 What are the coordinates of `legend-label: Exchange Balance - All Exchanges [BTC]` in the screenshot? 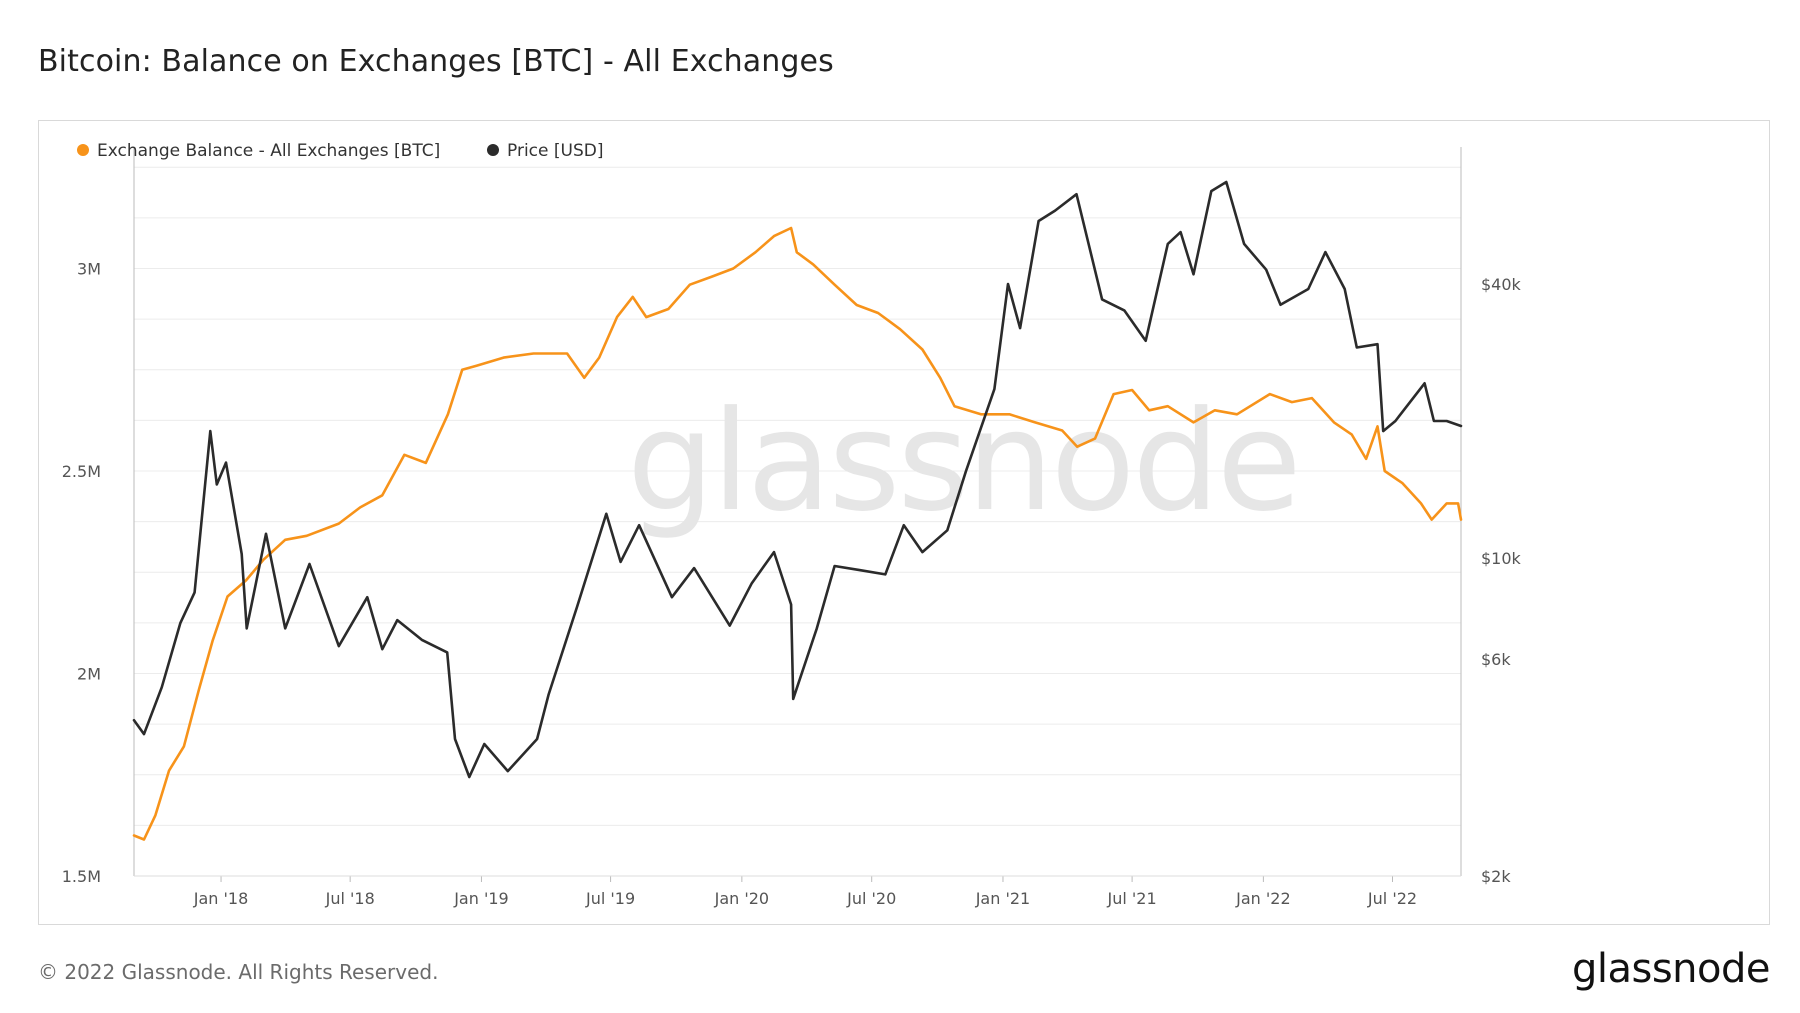 It's located at (268, 151).